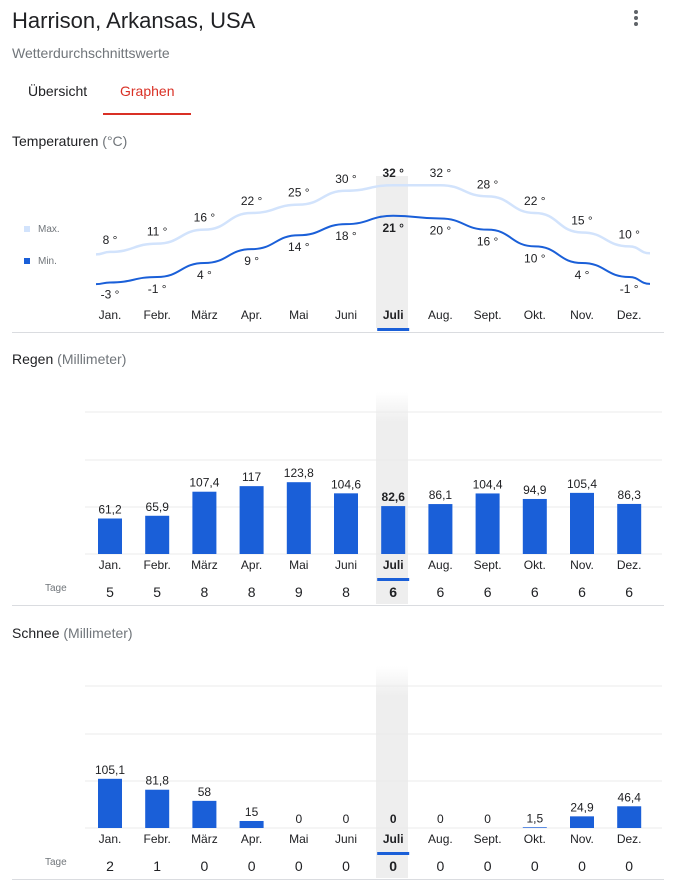 Image resolution: width=680 pixels, height=888 pixels. I want to click on rain-value-label: 94,9, so click(535, 490).